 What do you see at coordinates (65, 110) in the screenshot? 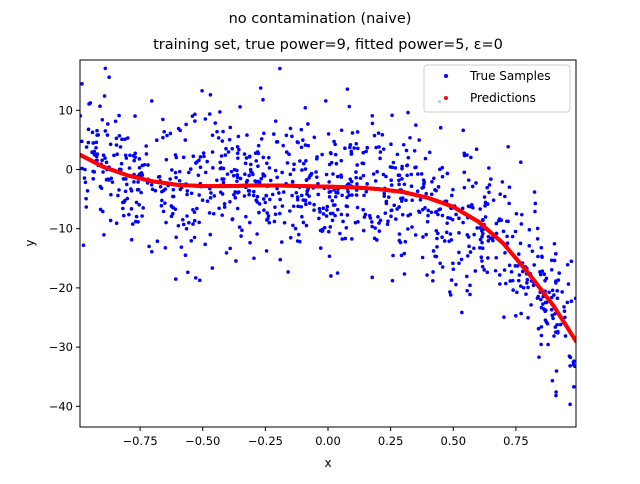
I see `y-tick-label: 10` at bounding box center [65, 110].